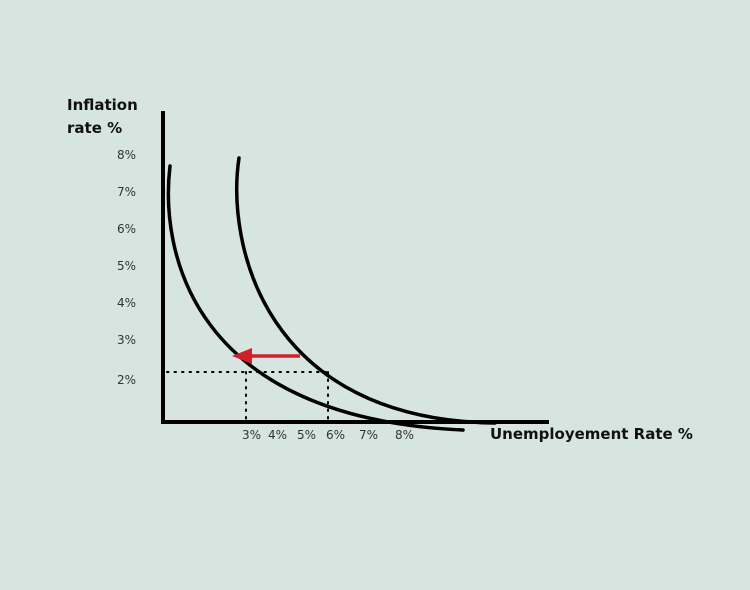 The width and height of the screenshot is (750, 590). What do you see at coordinates (126, 155) in the screenshot?
I see `y-tick-label: 8%` at bounding box center [126, 155].